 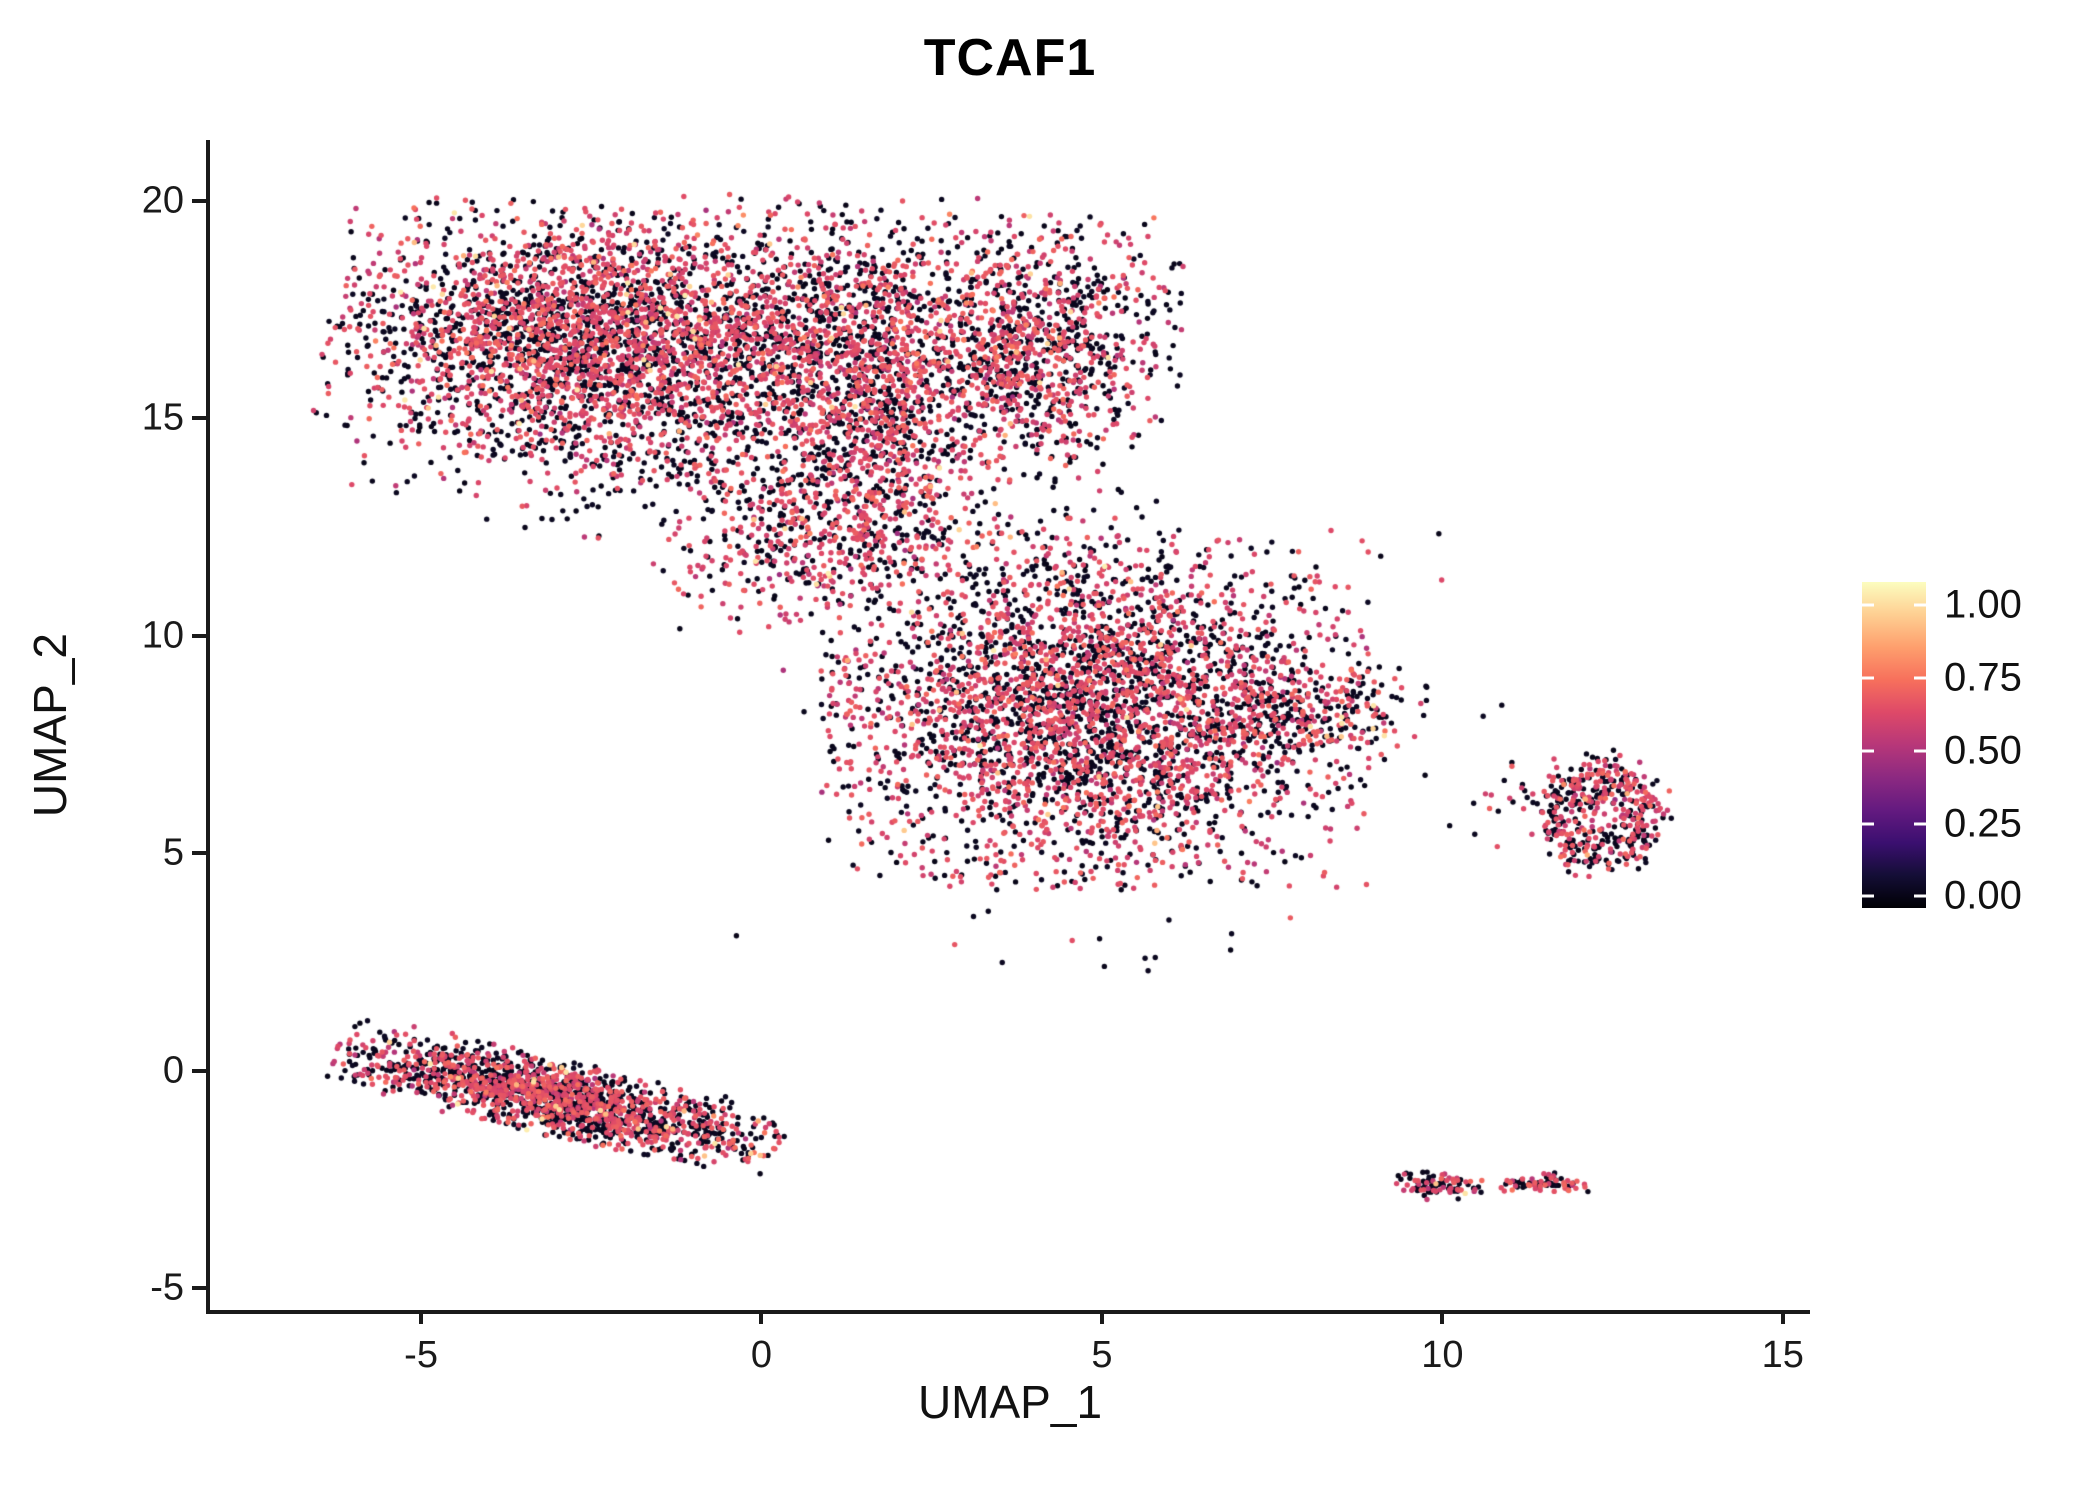 I want to click on x-tick-label: 15, so click(x=1782, y=1355).